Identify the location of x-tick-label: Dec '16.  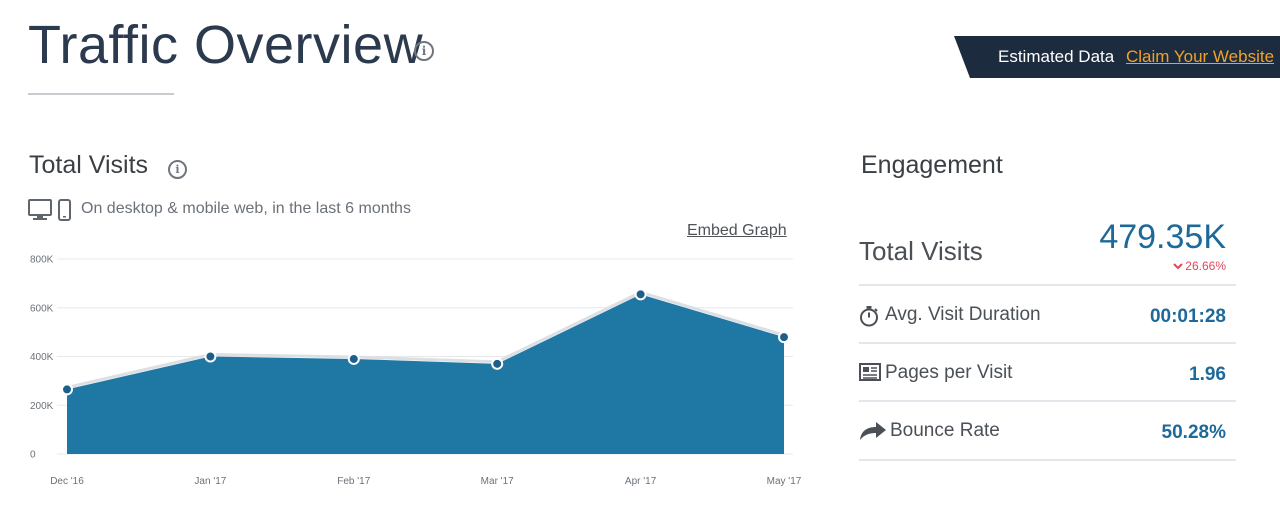
(67, 481).